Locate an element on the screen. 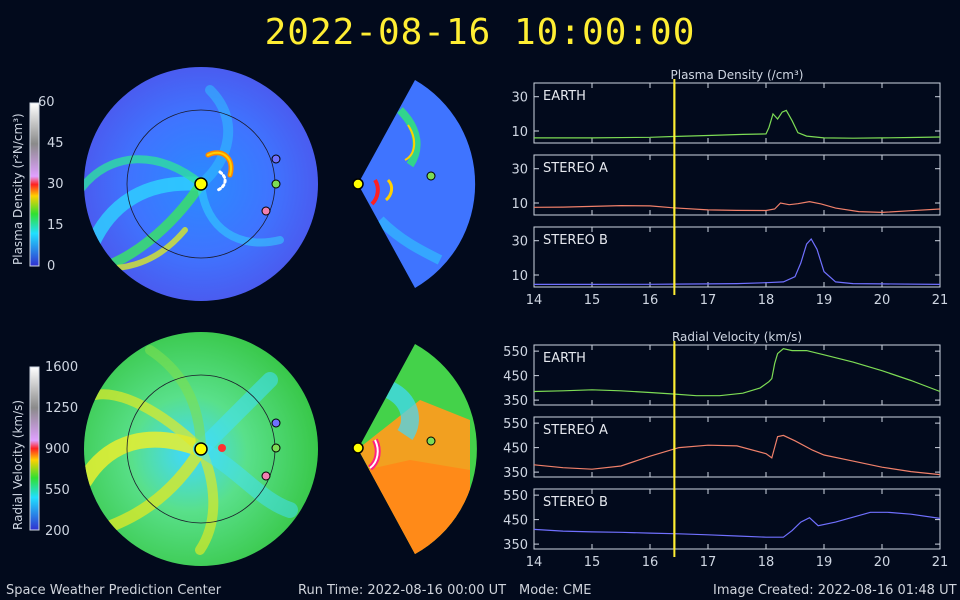 Image resolution: width=960 pixels, height=600 pixels. velocity-meridional-map is located at coordinates (414, 449).